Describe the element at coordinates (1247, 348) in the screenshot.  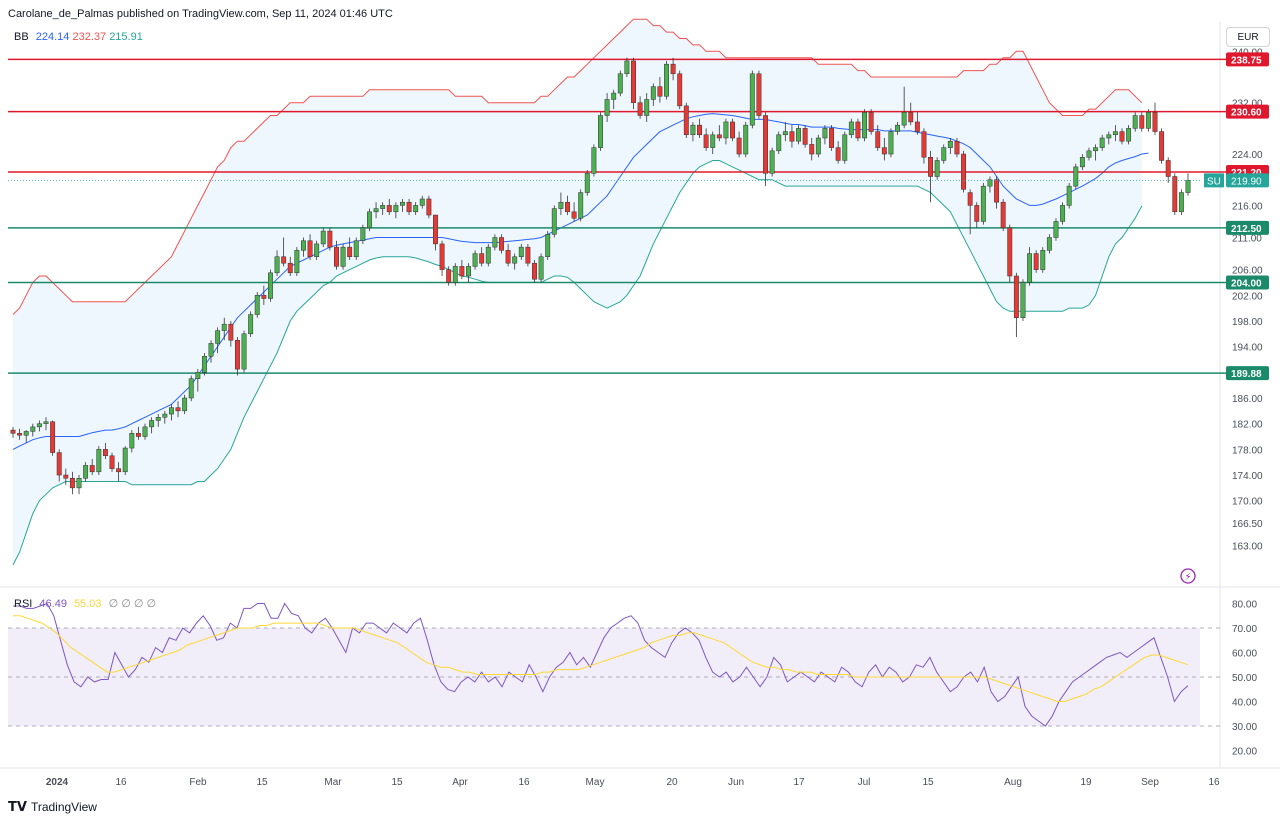
I see `y-tick-label: 194.00` at that location.